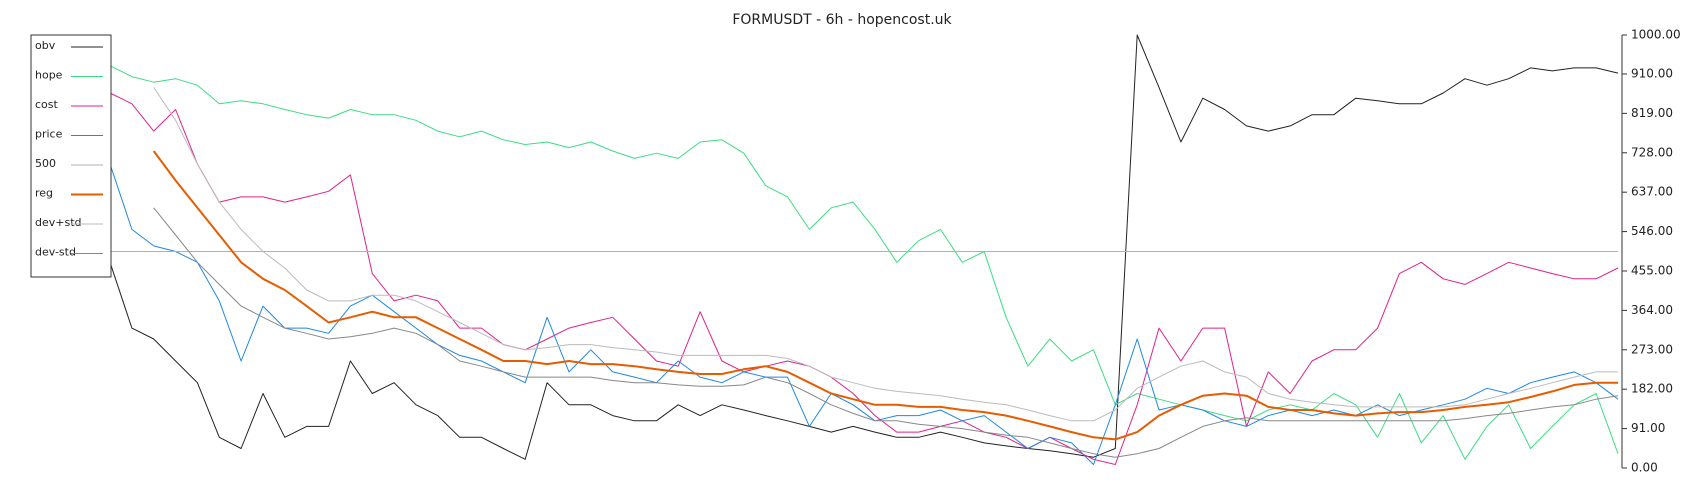 This screenshot has height=500, width=1700. I want to click on y-tick-label: 455.00, so click(1652, 270).